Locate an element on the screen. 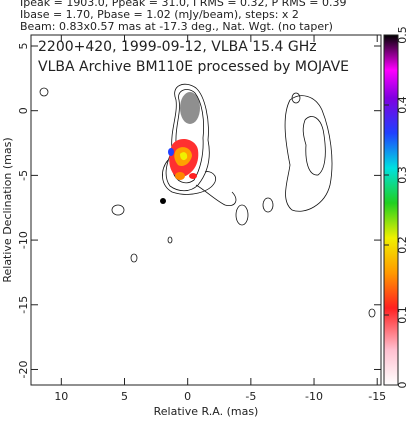 This screenshot has width=409, height=424. x-tick-label: -10 is located at coordinates (314, 396).